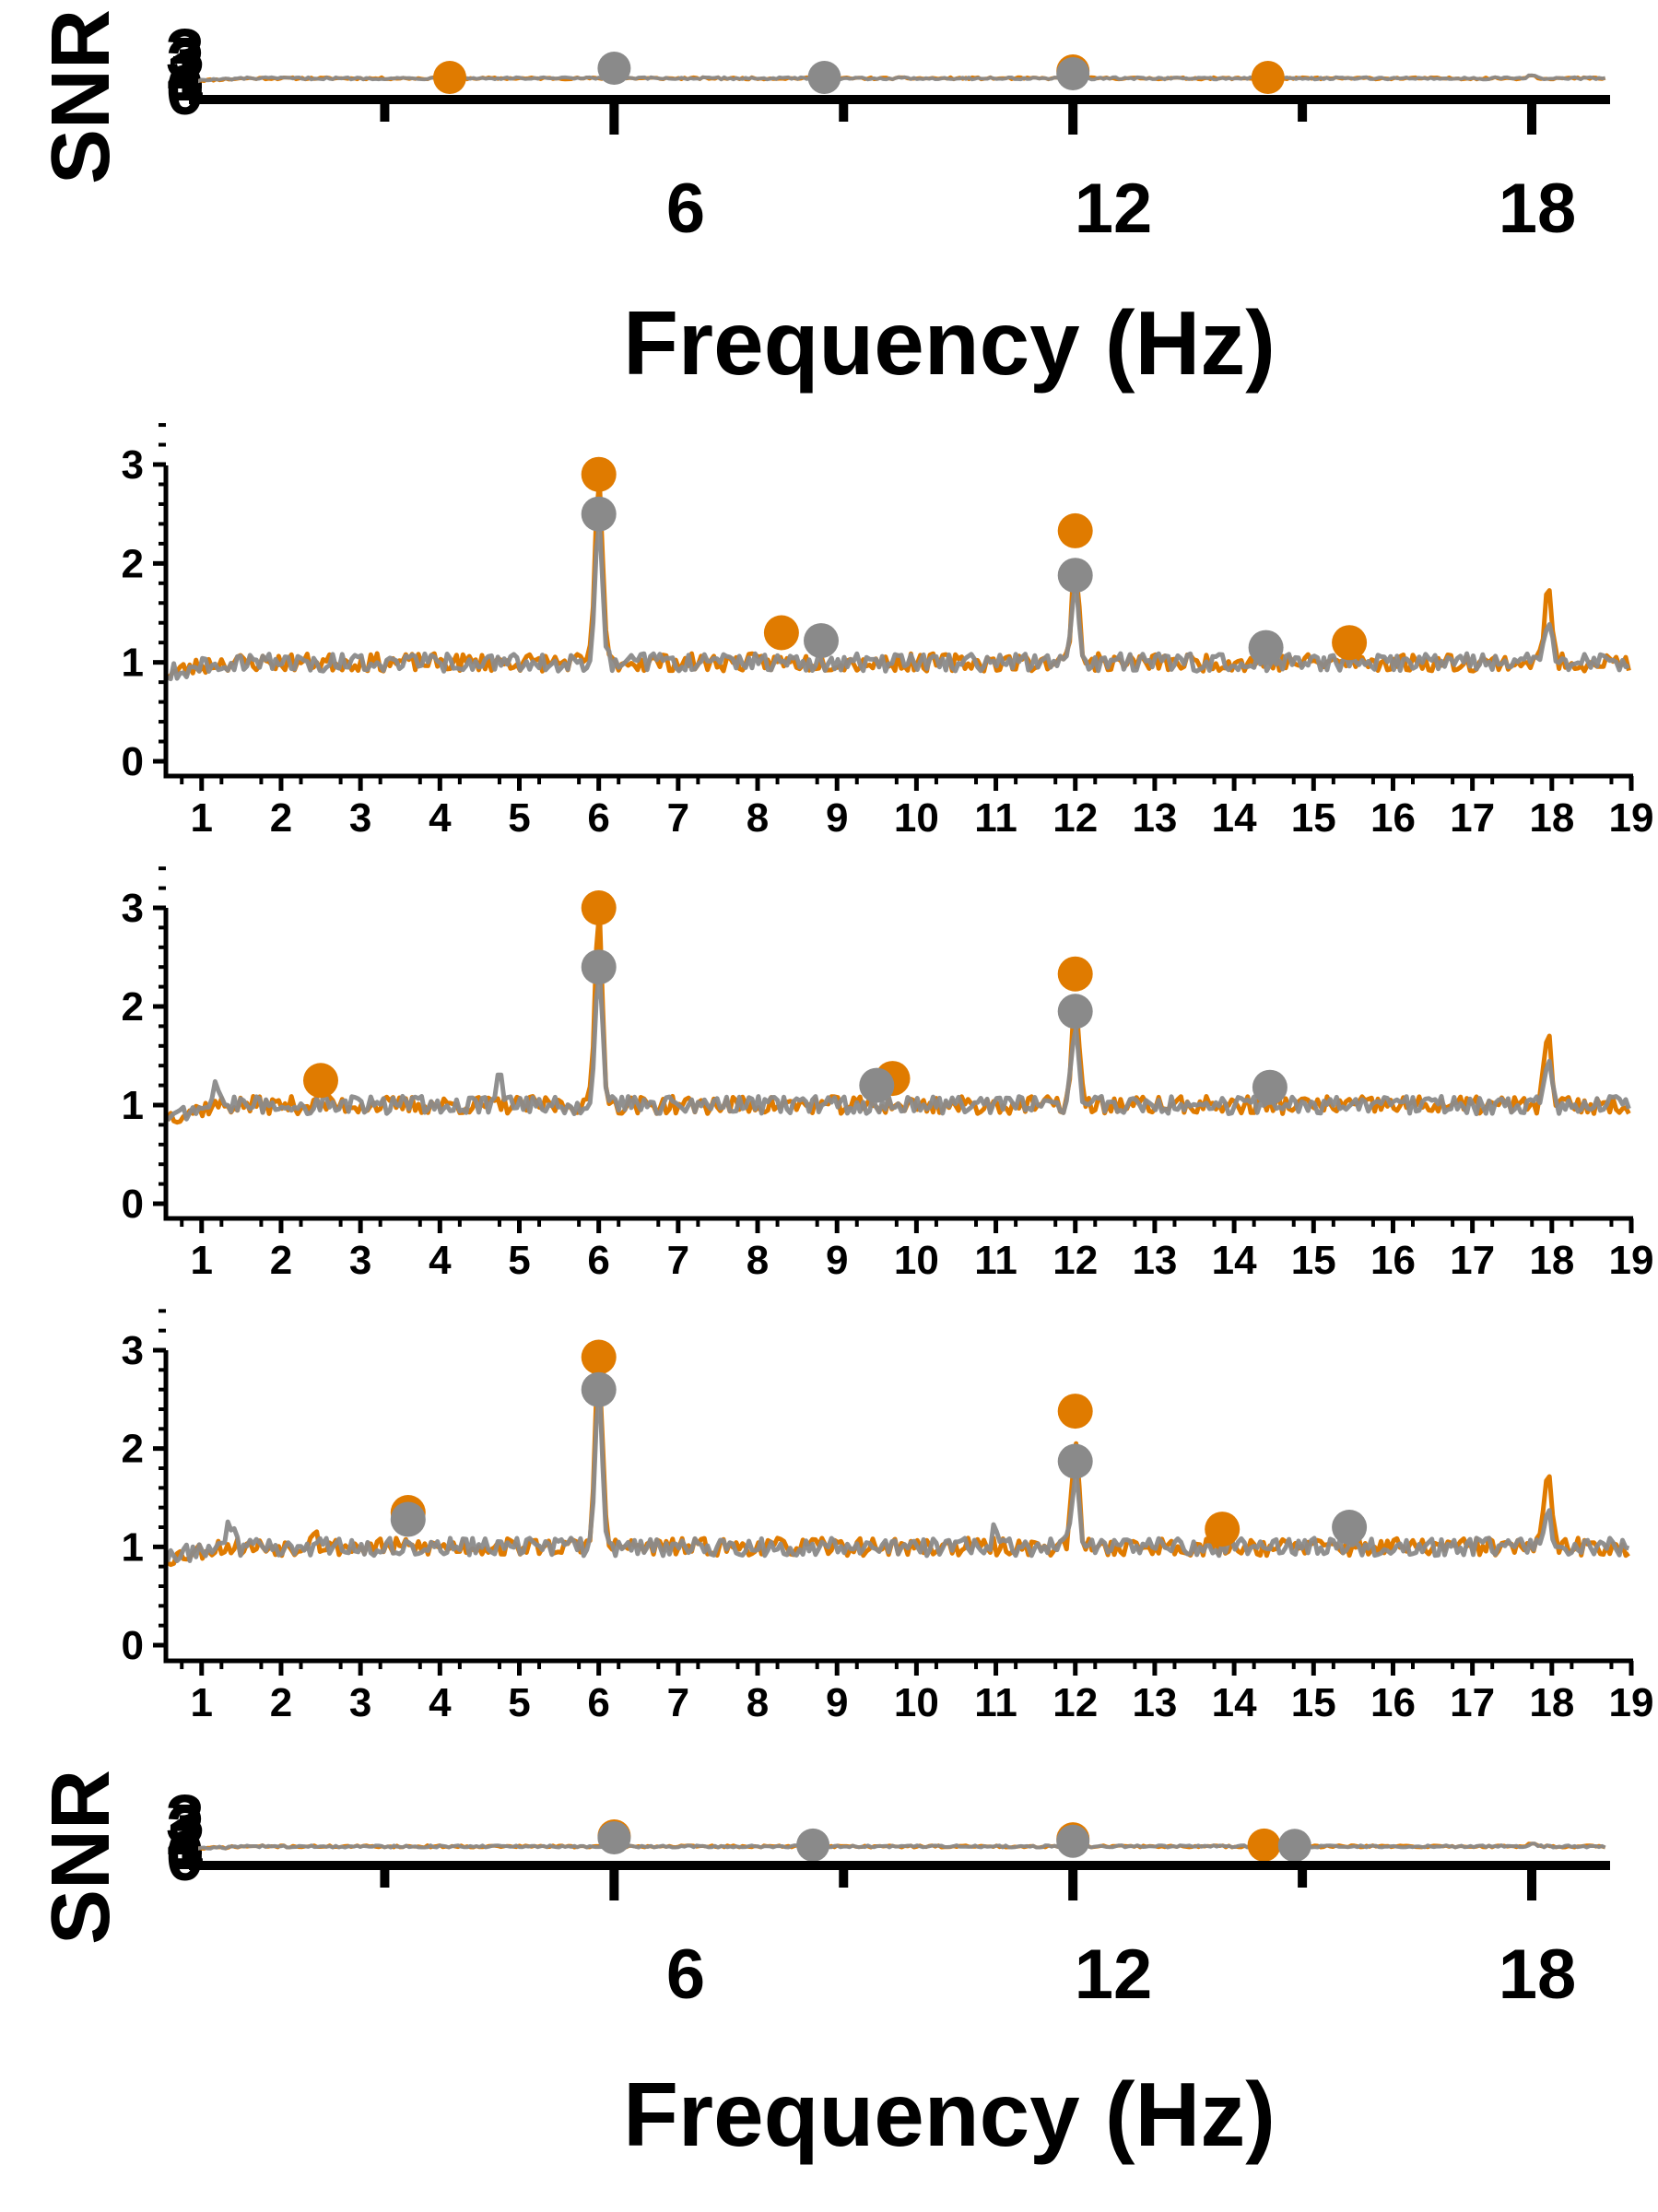 The image size is (1658, 2212). I want to click on bottom-panel-x-tick-labels: 6 12 18, so click(1121, 1975).